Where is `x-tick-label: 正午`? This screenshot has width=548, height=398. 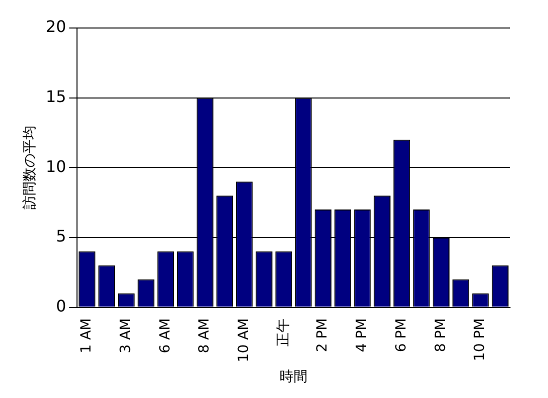 x-tick-label: 正午 is located at coordinates (283, 332).